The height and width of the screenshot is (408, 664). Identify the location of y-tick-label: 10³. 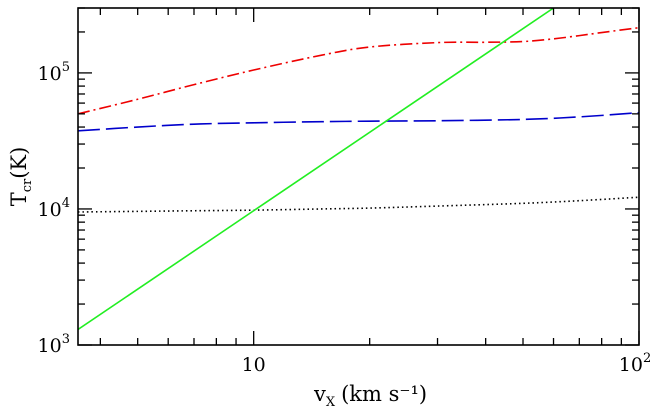
(54, 344).